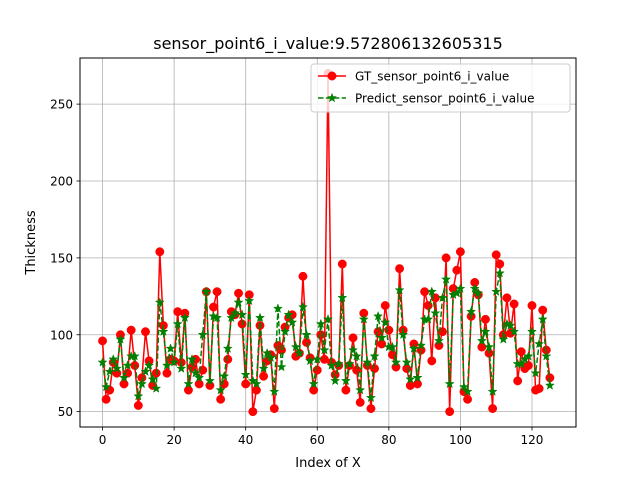  Describe the element at coordinates (61, 335) in the screenshot. I see `y-tick-label: 100` at that location.